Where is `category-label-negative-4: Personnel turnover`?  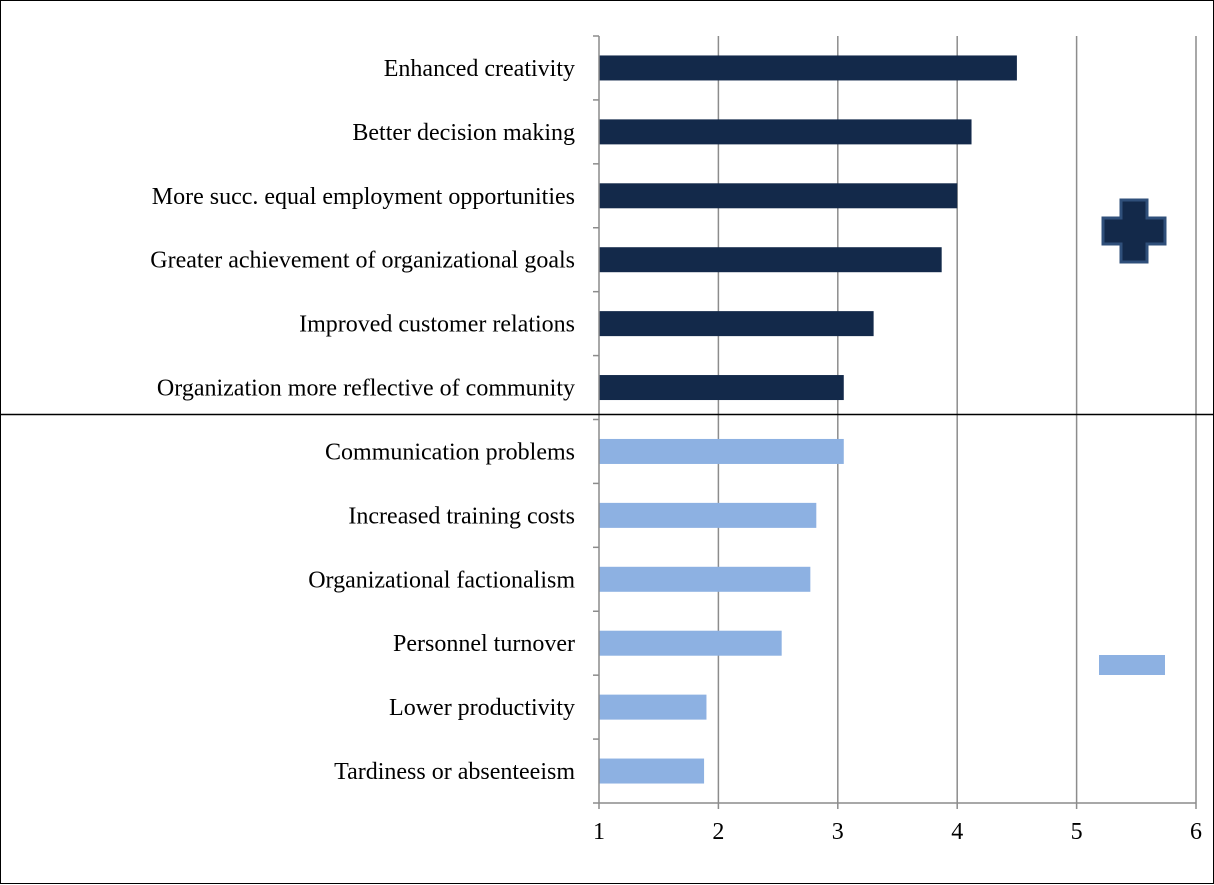
category-label-negative-4: Personnel turnover is located at coordinates (484, 644).